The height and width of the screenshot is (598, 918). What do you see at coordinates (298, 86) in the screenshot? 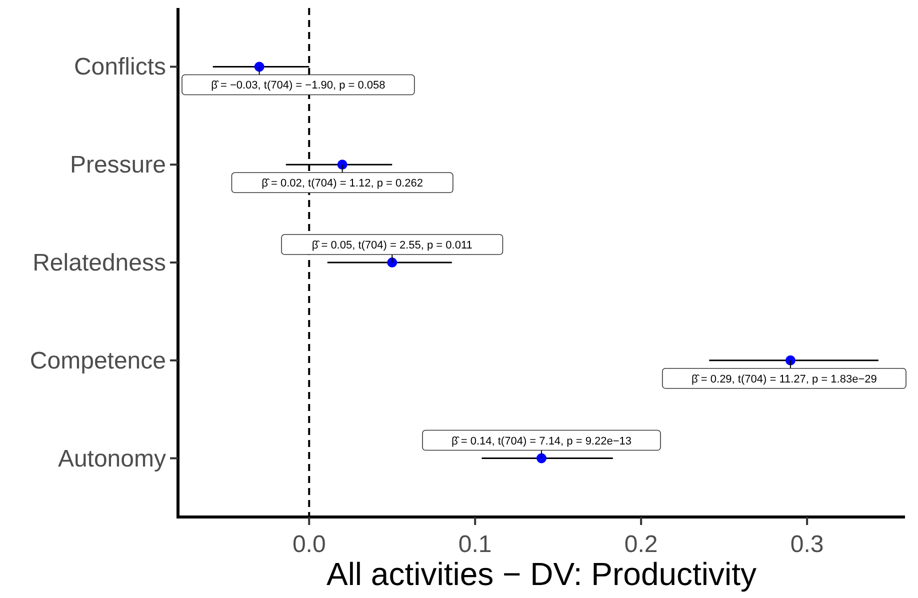
I see `annotation: β̂ = −0.03, t(704) = −1.90, p = 0.058` at bounding box center [298, 86].